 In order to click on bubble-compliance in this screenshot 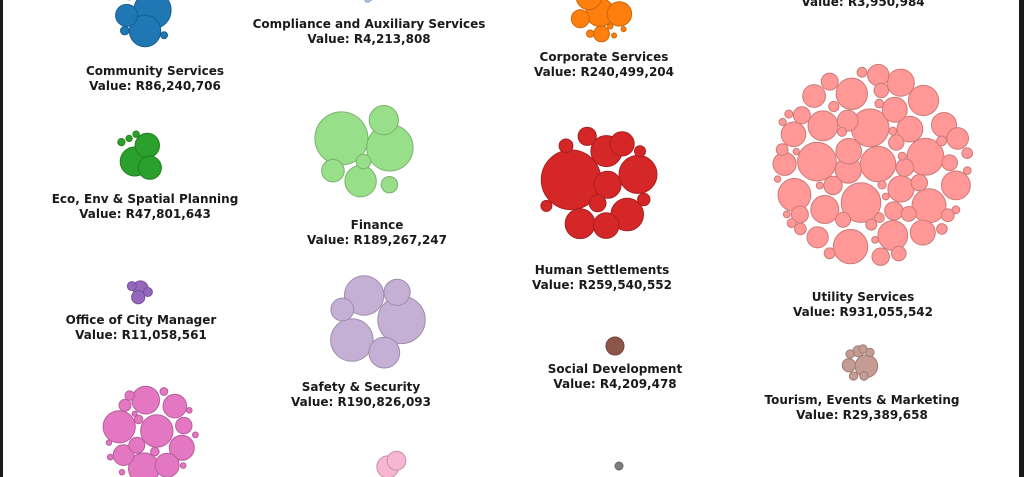, I will do `click(368, 1)`.